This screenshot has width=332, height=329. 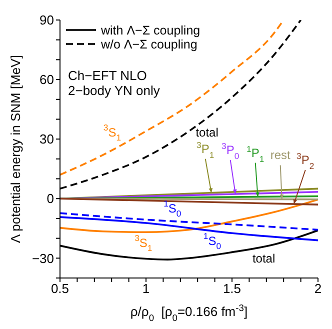 I want to click on y-tick-label: 60, so click(x=47, y=80).